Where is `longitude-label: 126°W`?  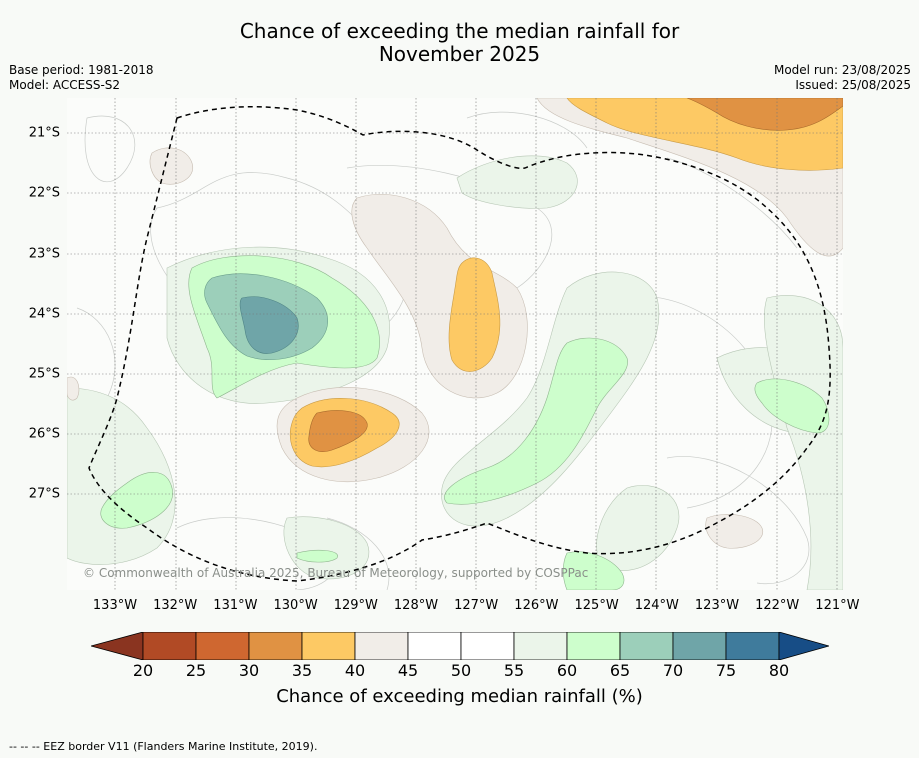
longitude-label: 126°W is located at coordinates (536, 605).